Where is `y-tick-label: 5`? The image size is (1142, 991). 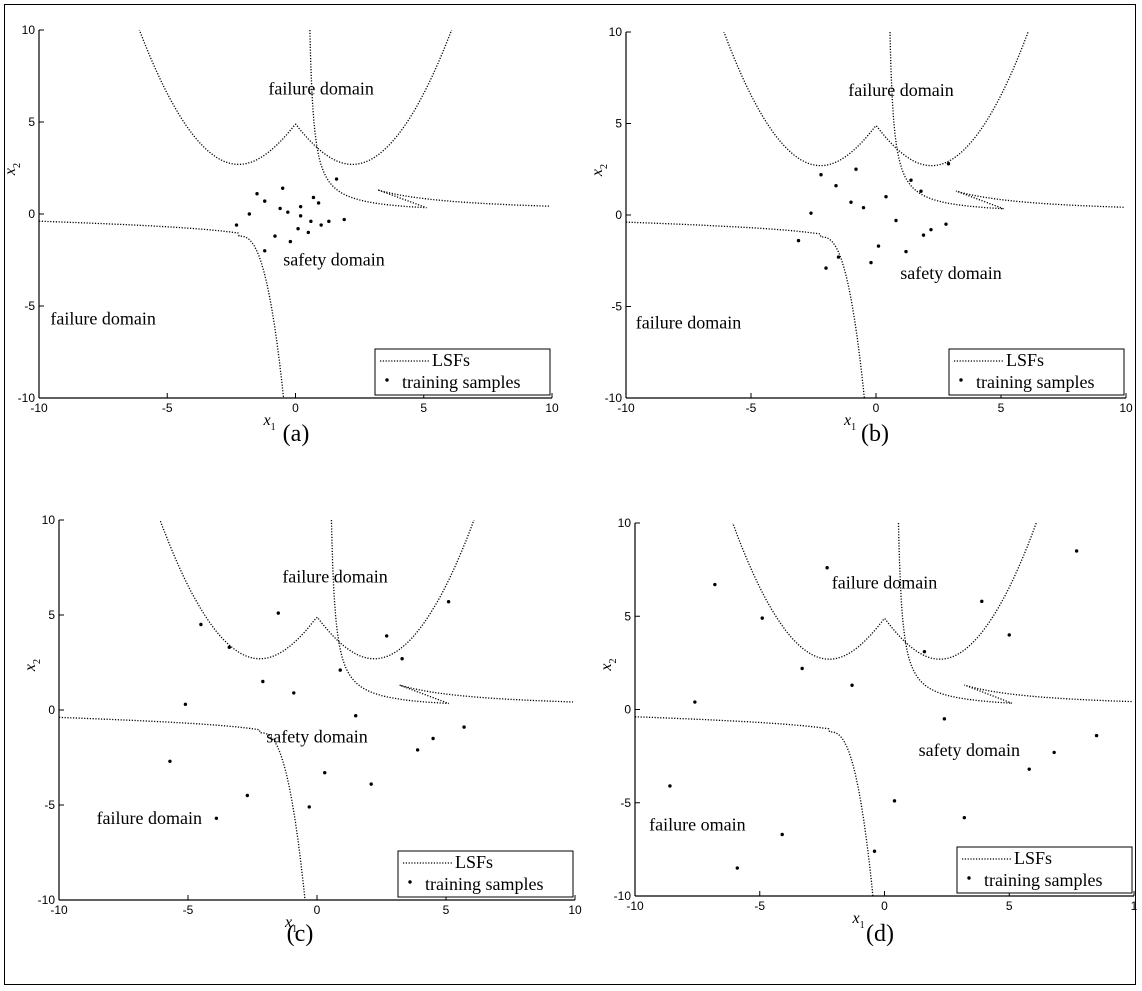 y-tick-label: 5 is located at coordinates (618, 124).